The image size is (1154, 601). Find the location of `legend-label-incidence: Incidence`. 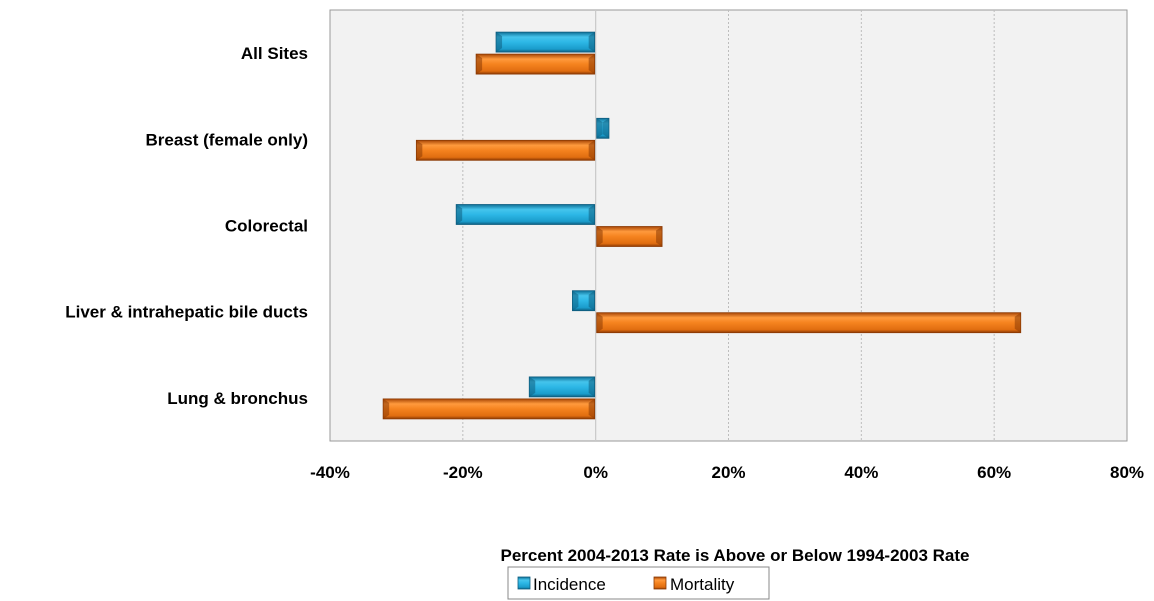

legend-label-incidence: Incidence is located at coordinates (569, 584).